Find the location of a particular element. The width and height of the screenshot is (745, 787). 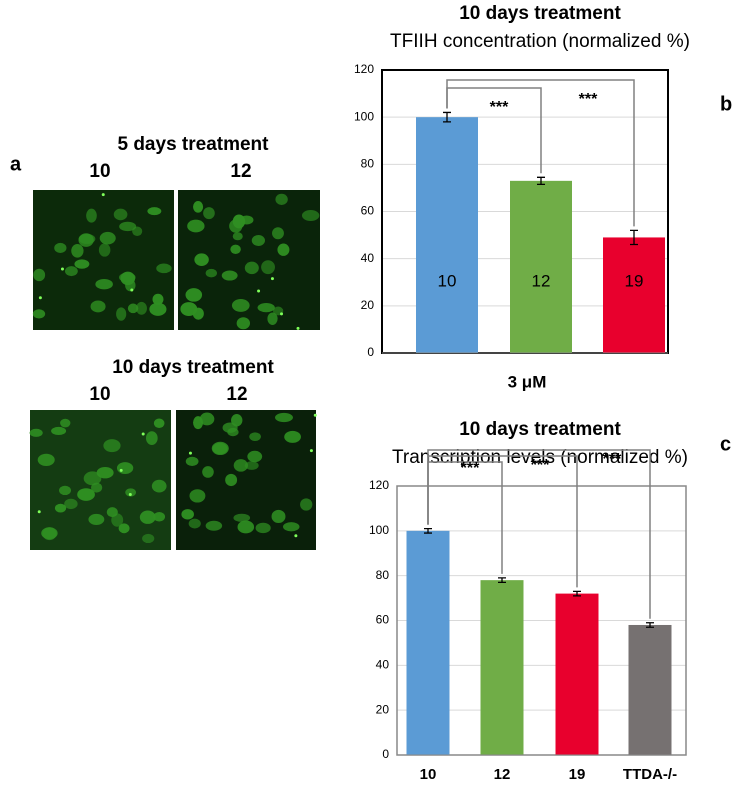

chart-subtitle: Transcription levels (normalized %) is located at coordinates (540, 457).